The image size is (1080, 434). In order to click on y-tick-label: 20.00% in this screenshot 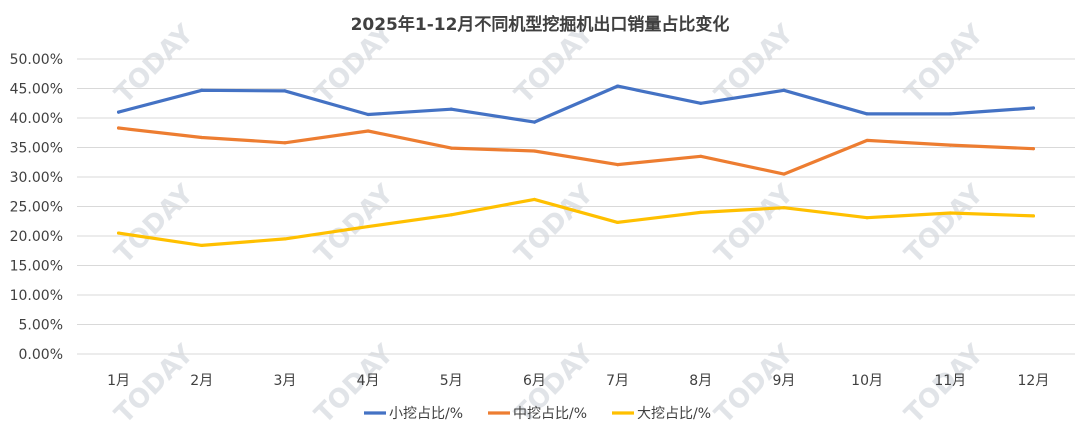, I will do `click(36, 237)`.